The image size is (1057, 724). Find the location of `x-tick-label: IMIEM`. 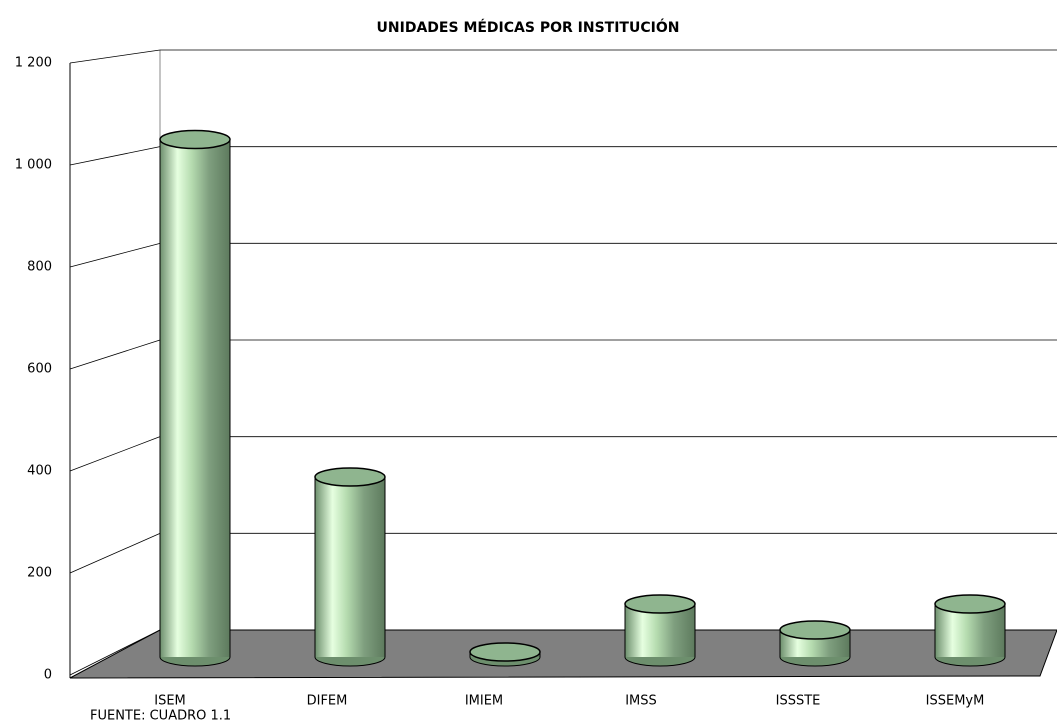

x-tick-label: IMIEM is located at coordinates (484, 701).